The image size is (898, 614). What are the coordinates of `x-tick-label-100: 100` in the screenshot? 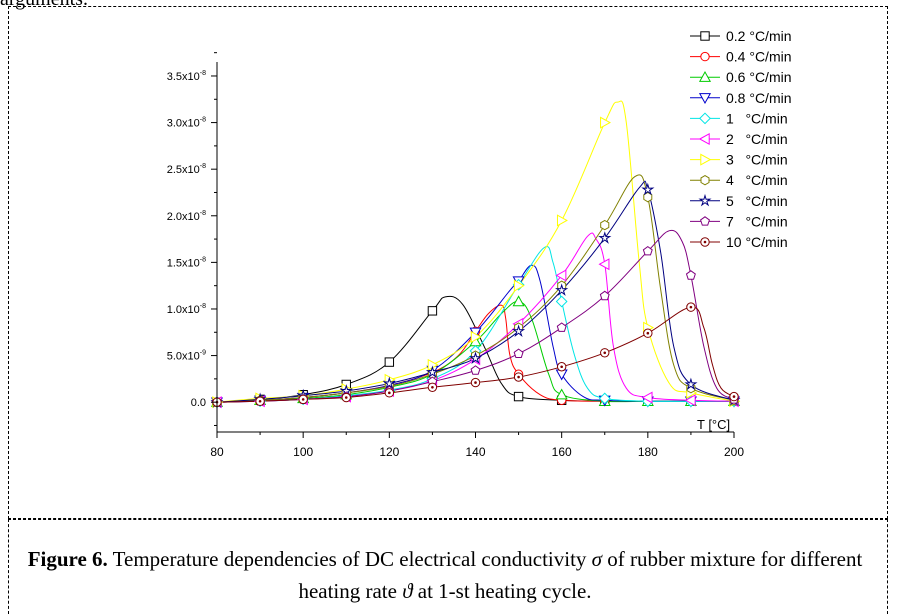 It's located at (303, 452).